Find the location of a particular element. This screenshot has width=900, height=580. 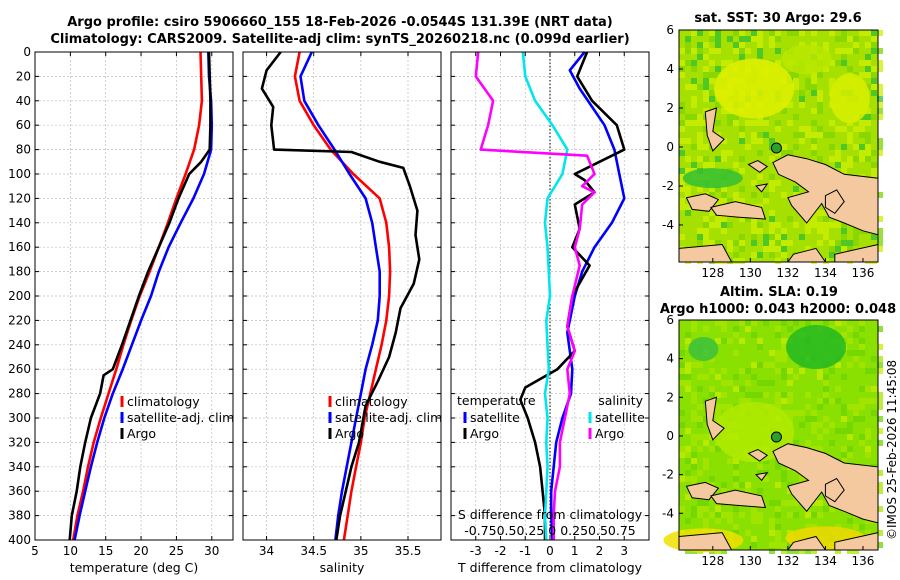

y-tick-label: 340 is located at coordinates (19, 467).